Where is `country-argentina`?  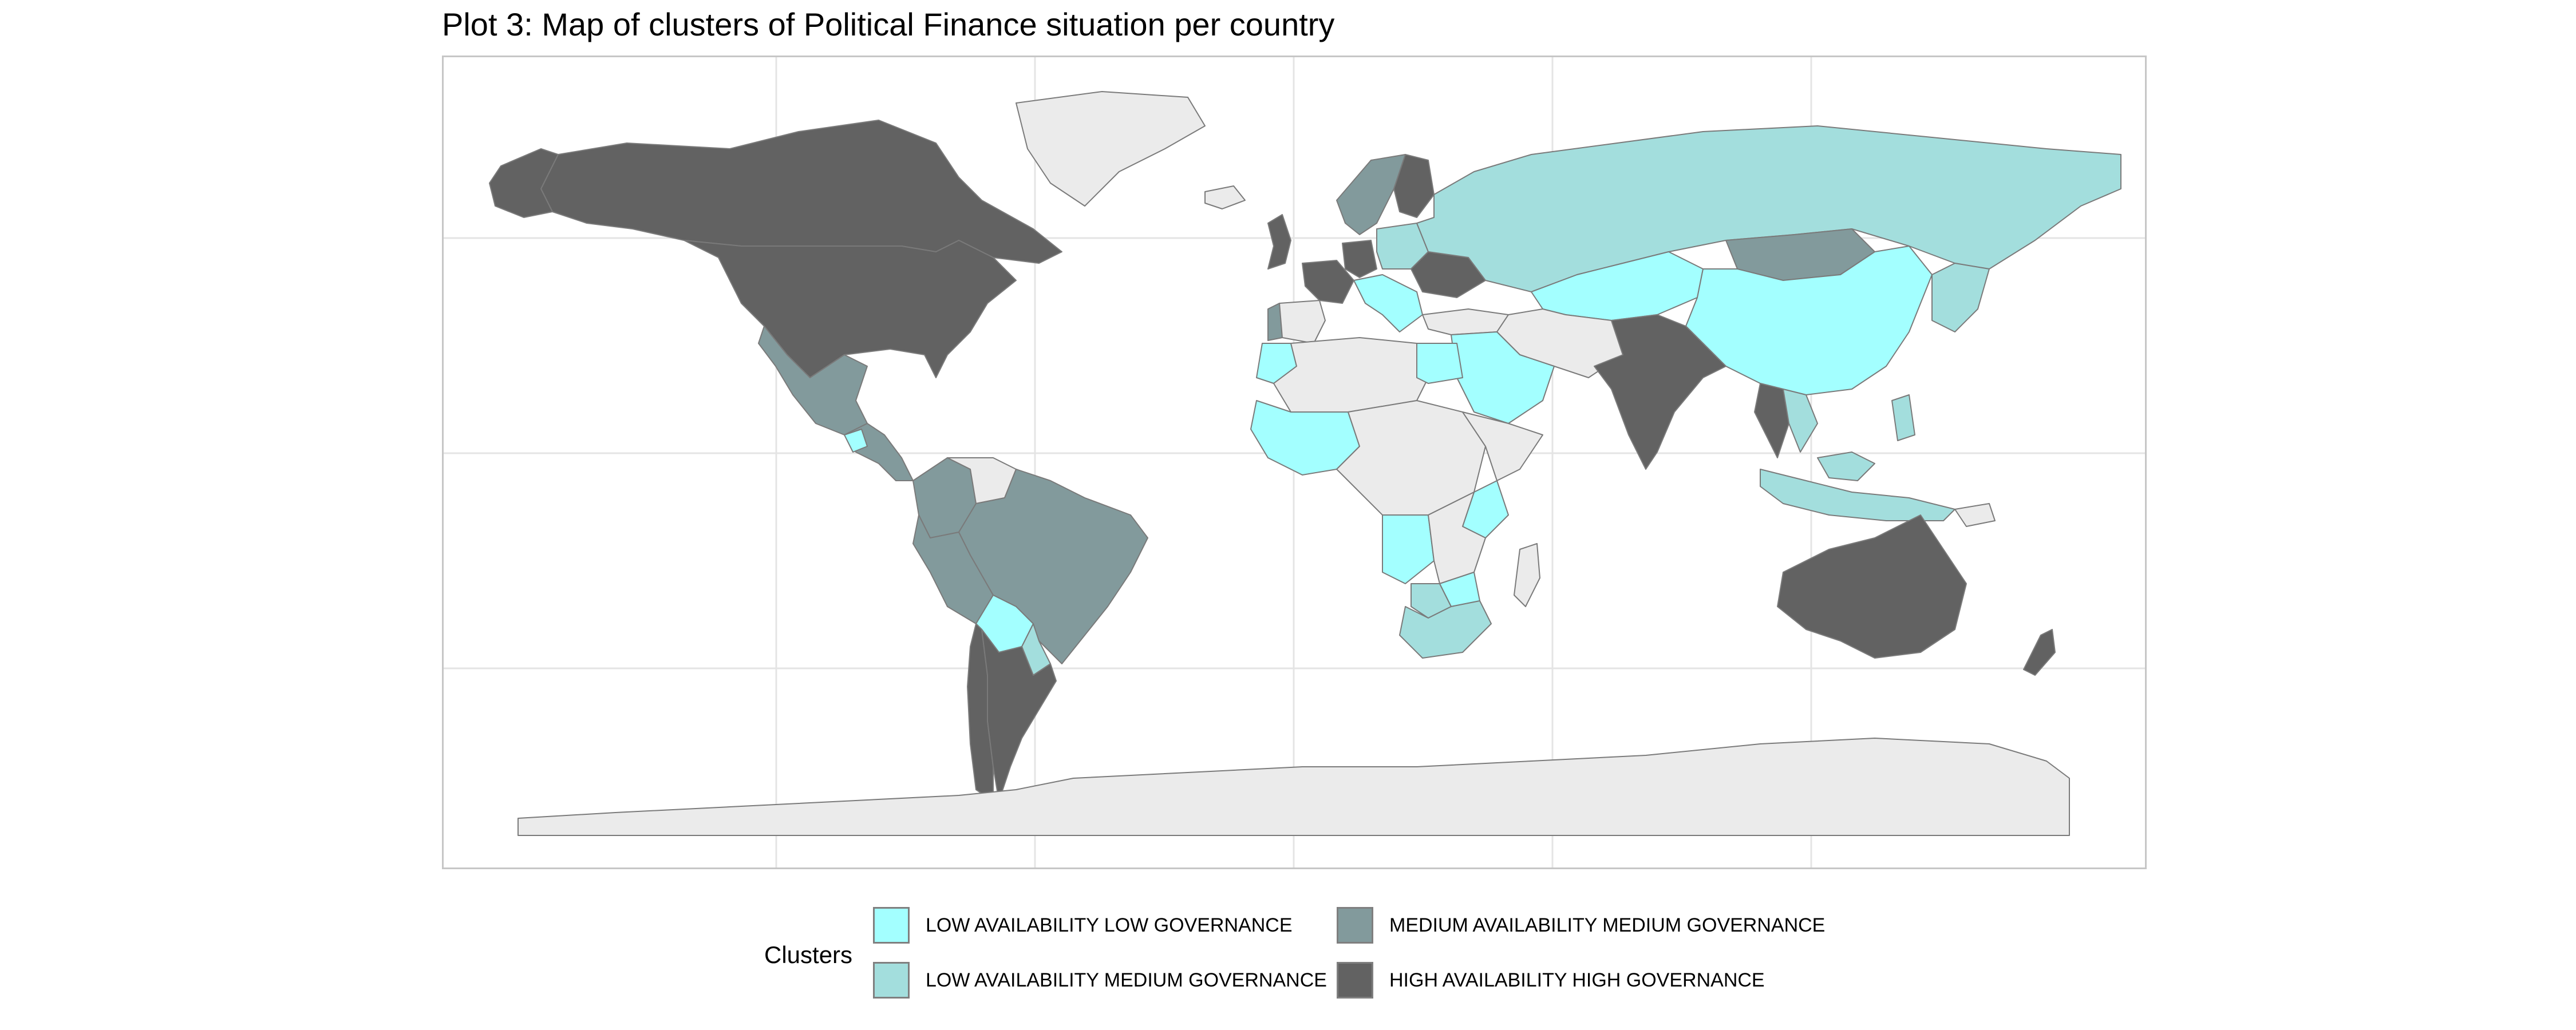
country-argentina is located at coordinates (1019, 715).